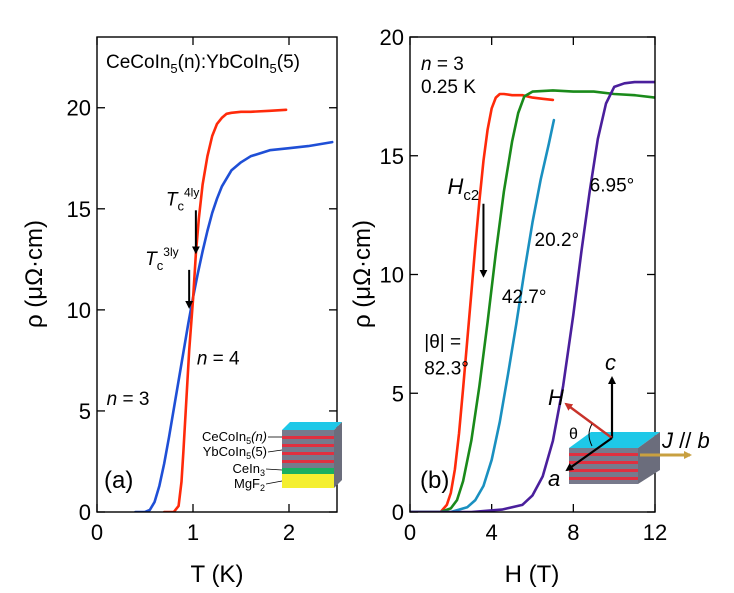 The height and width of the screenshot is (593, 734). What do you see at coordinates (272, 457) in the screenshot?
I see `film-stack-inset: CeCoIn5(n) YbCoIn5(5) CeIn3 MgF2` at bounding box center [272, 457].